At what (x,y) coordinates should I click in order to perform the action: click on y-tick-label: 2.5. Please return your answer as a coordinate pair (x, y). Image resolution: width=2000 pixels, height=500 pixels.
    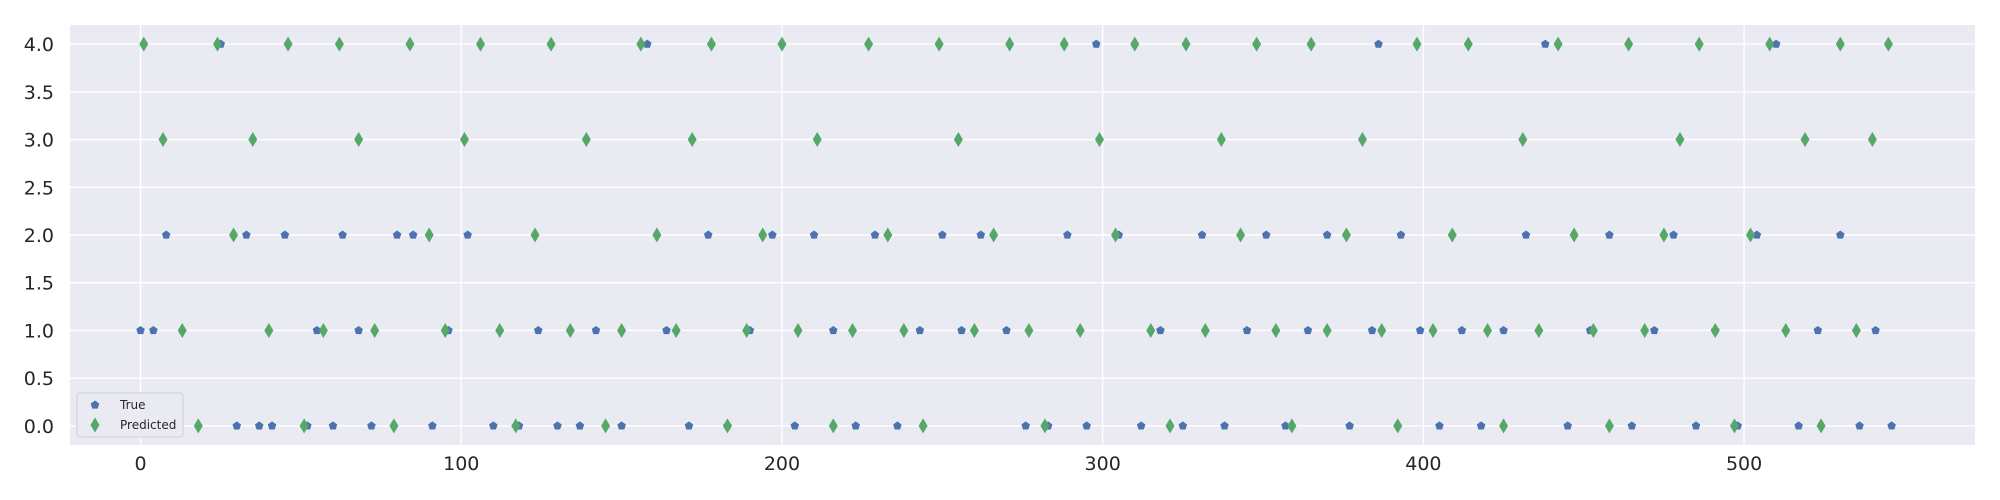
    Looking at the image, I should click on (39, 188).